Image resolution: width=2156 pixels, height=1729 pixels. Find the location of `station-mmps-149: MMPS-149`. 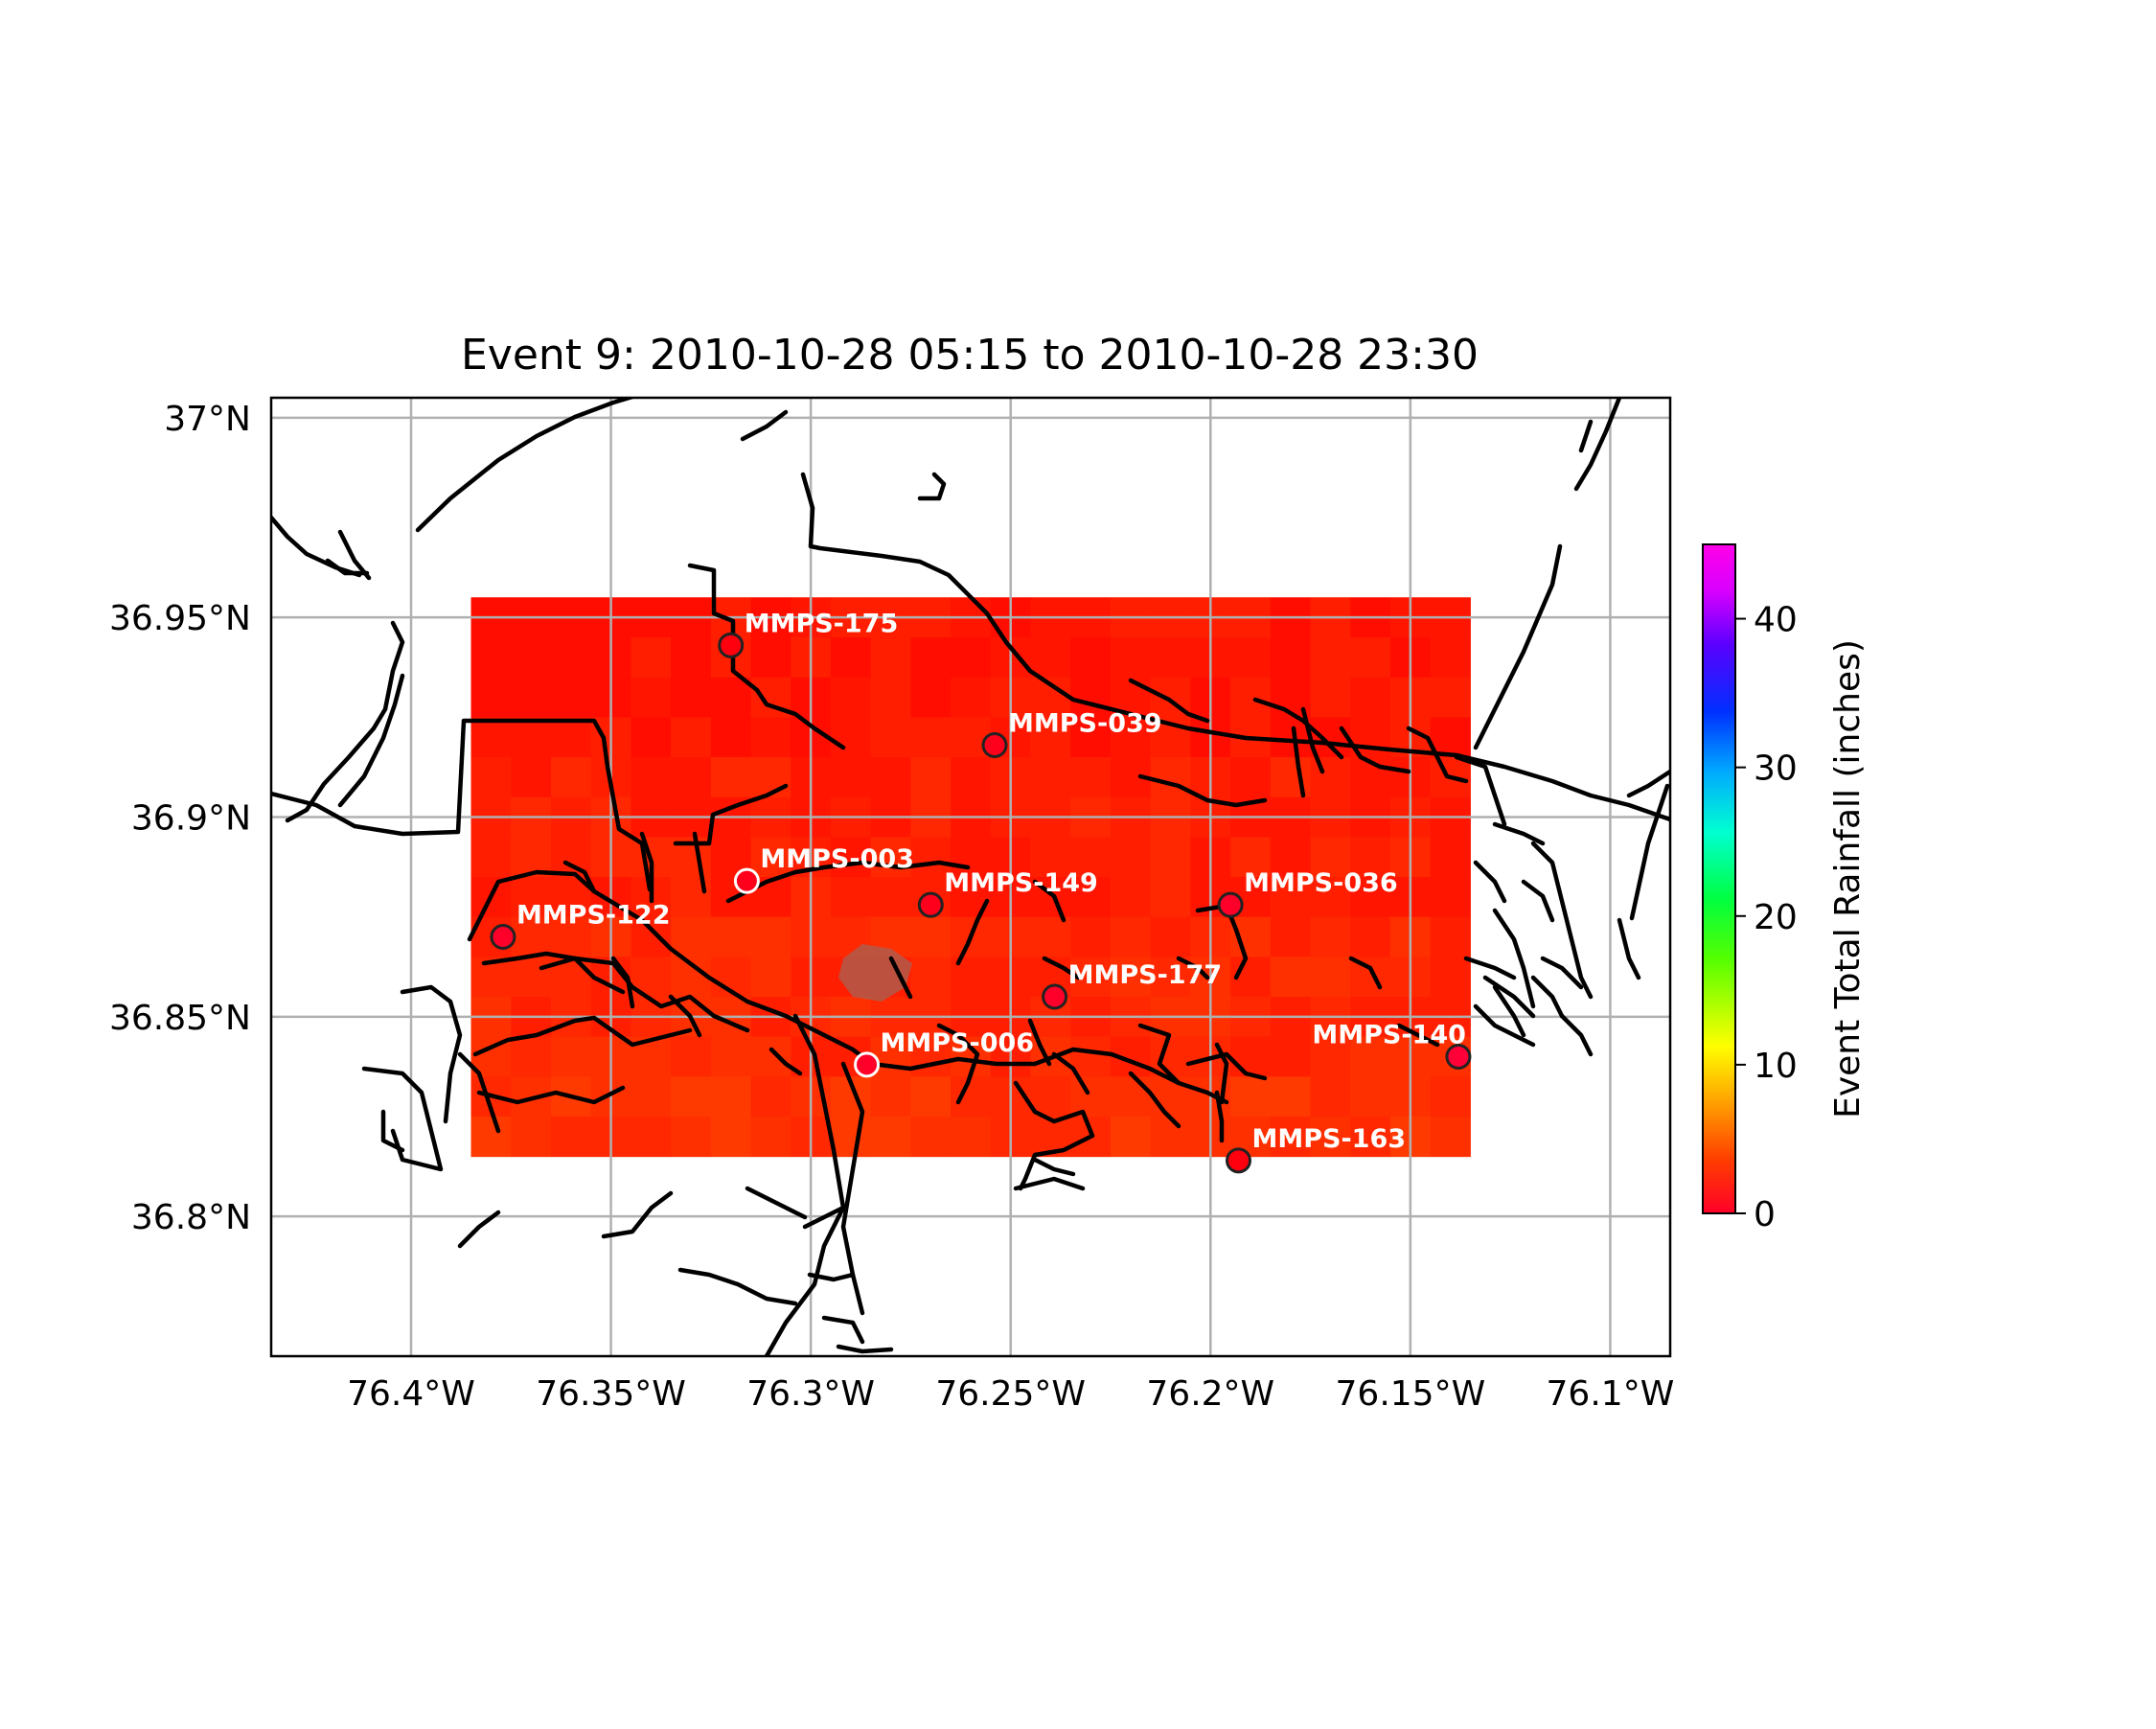

station-mmps-149: MMPS-149 is located at coordinates (1008, 893).